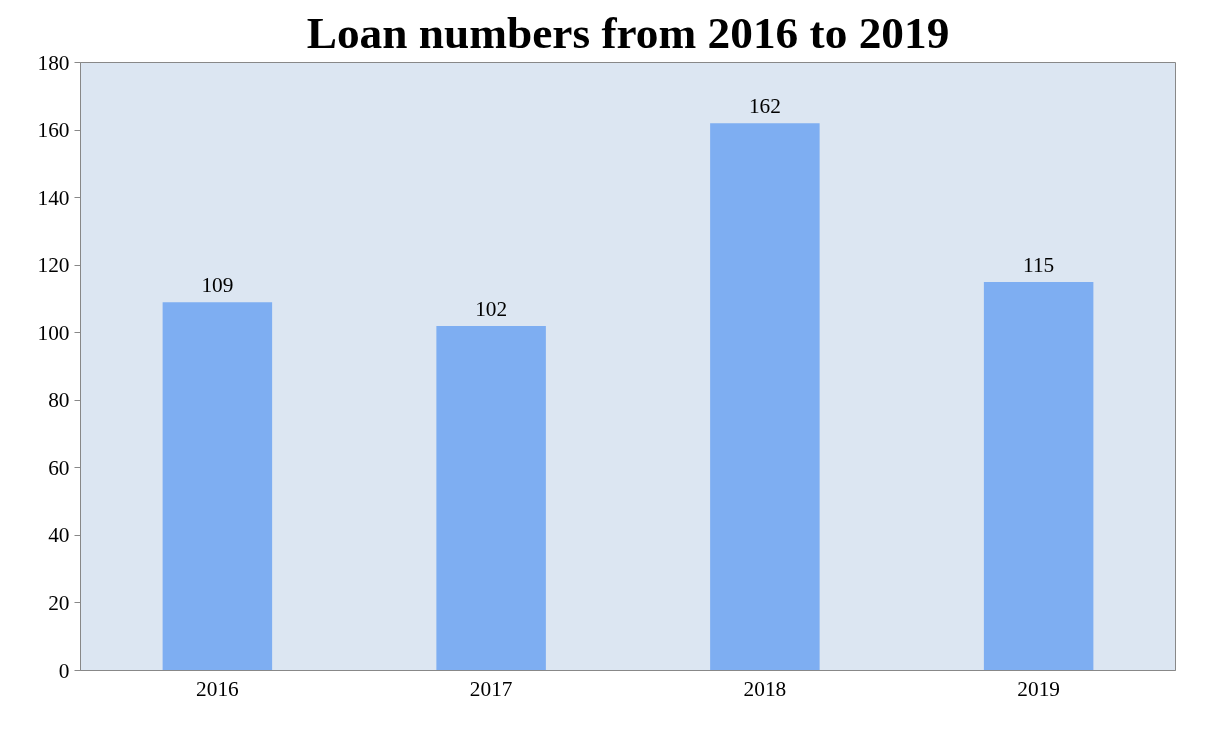  What do you see at coordinates (53, 130) in the screenshot?
I see `y-tick-label: 160` at bounding box center [53, 130].